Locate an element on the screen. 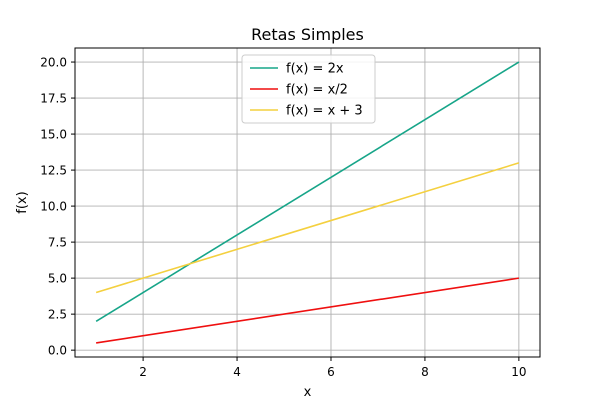  x-axis-label: x is located at coordinates (308, 392).